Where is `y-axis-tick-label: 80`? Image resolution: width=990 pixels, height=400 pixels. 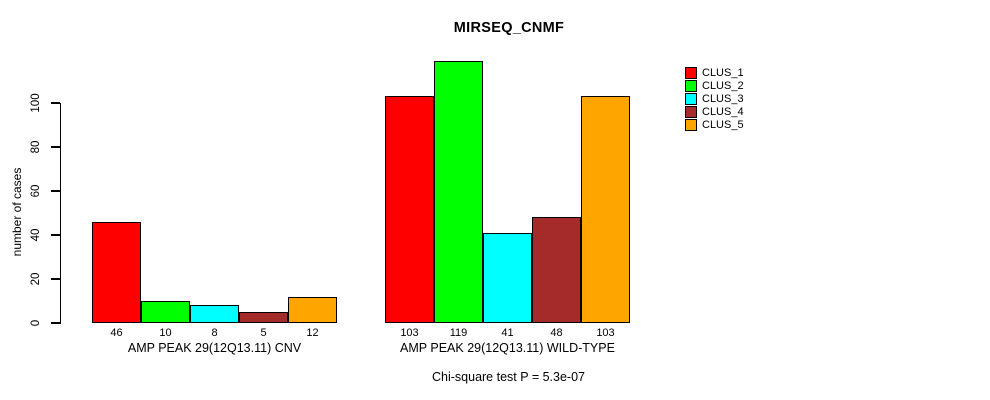 y-axis-tick-label: 80 is located at coordinates (36, 147).